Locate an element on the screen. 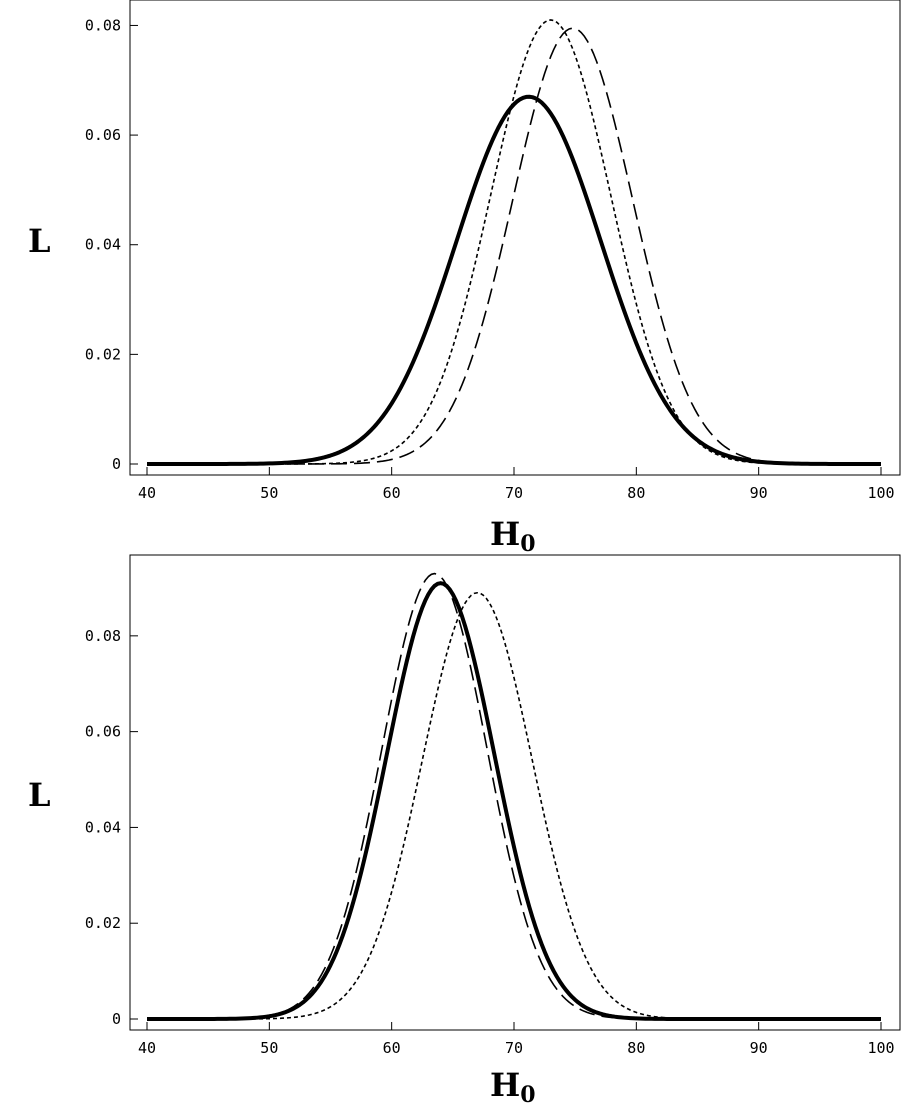 The width and height of the screenshot is (912, 1108). bottom-x-axis-label: H0 is located at coordinates (513, 1087).